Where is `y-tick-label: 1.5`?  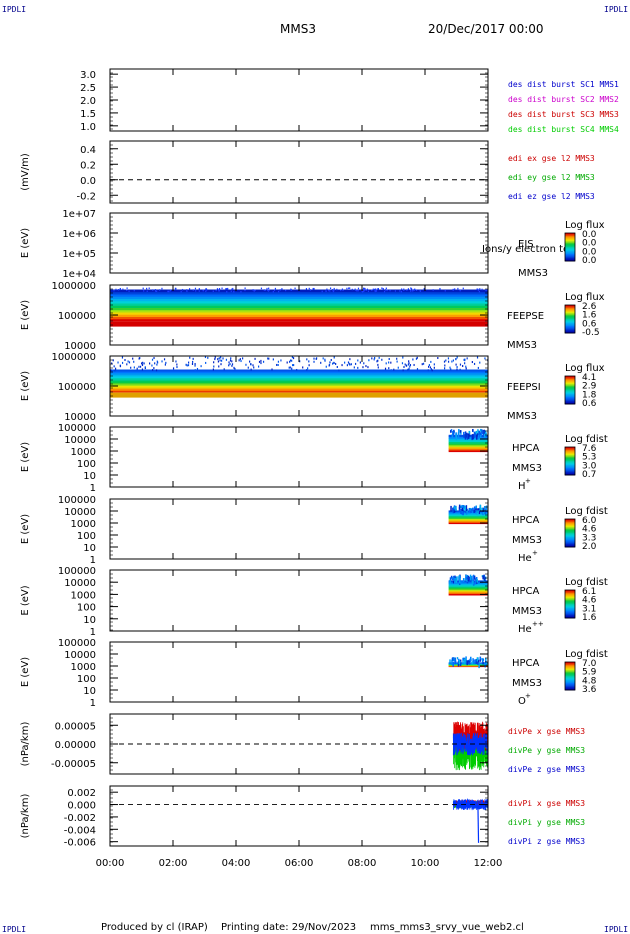
y-tick-label: 1.5 is located at coordinates (88, 114).